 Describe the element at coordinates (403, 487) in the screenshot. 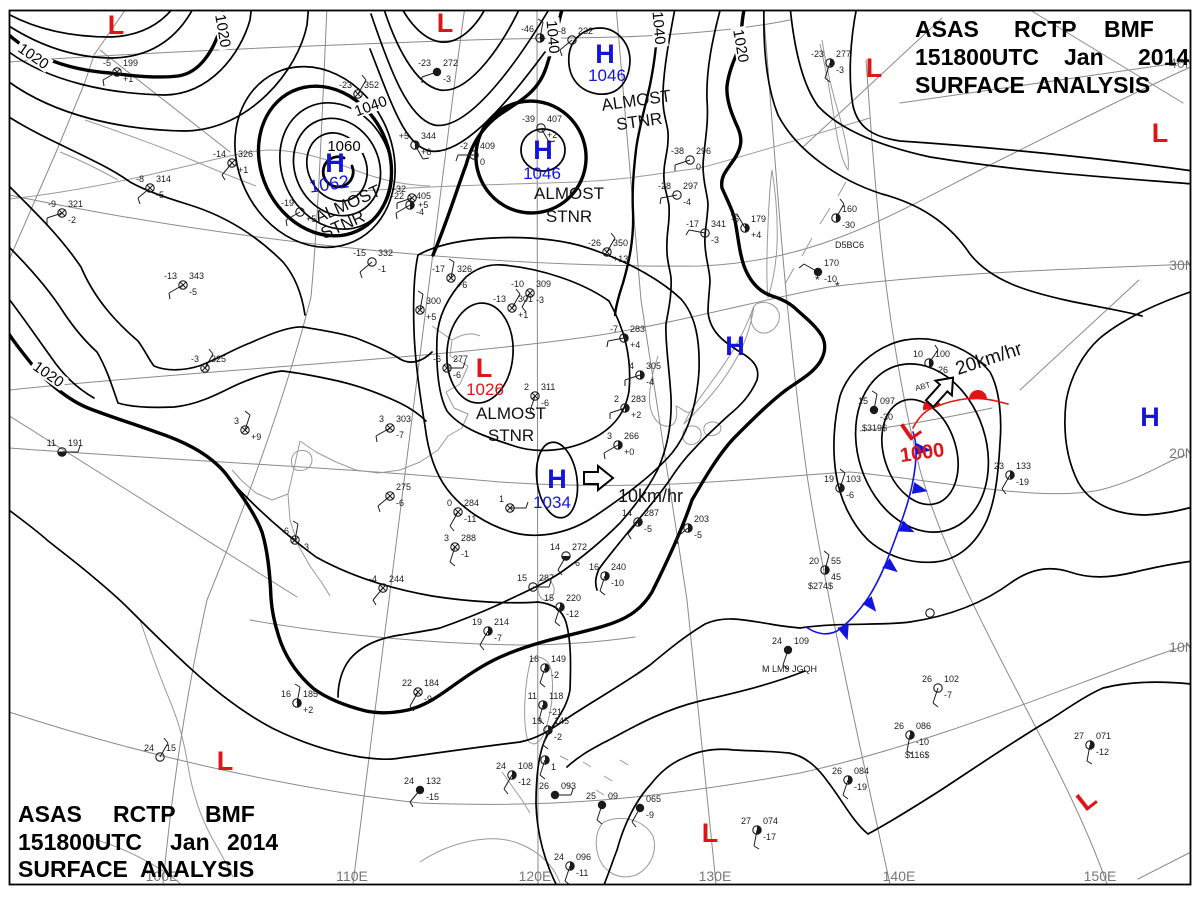

I see `svg-text: 275` at that location.